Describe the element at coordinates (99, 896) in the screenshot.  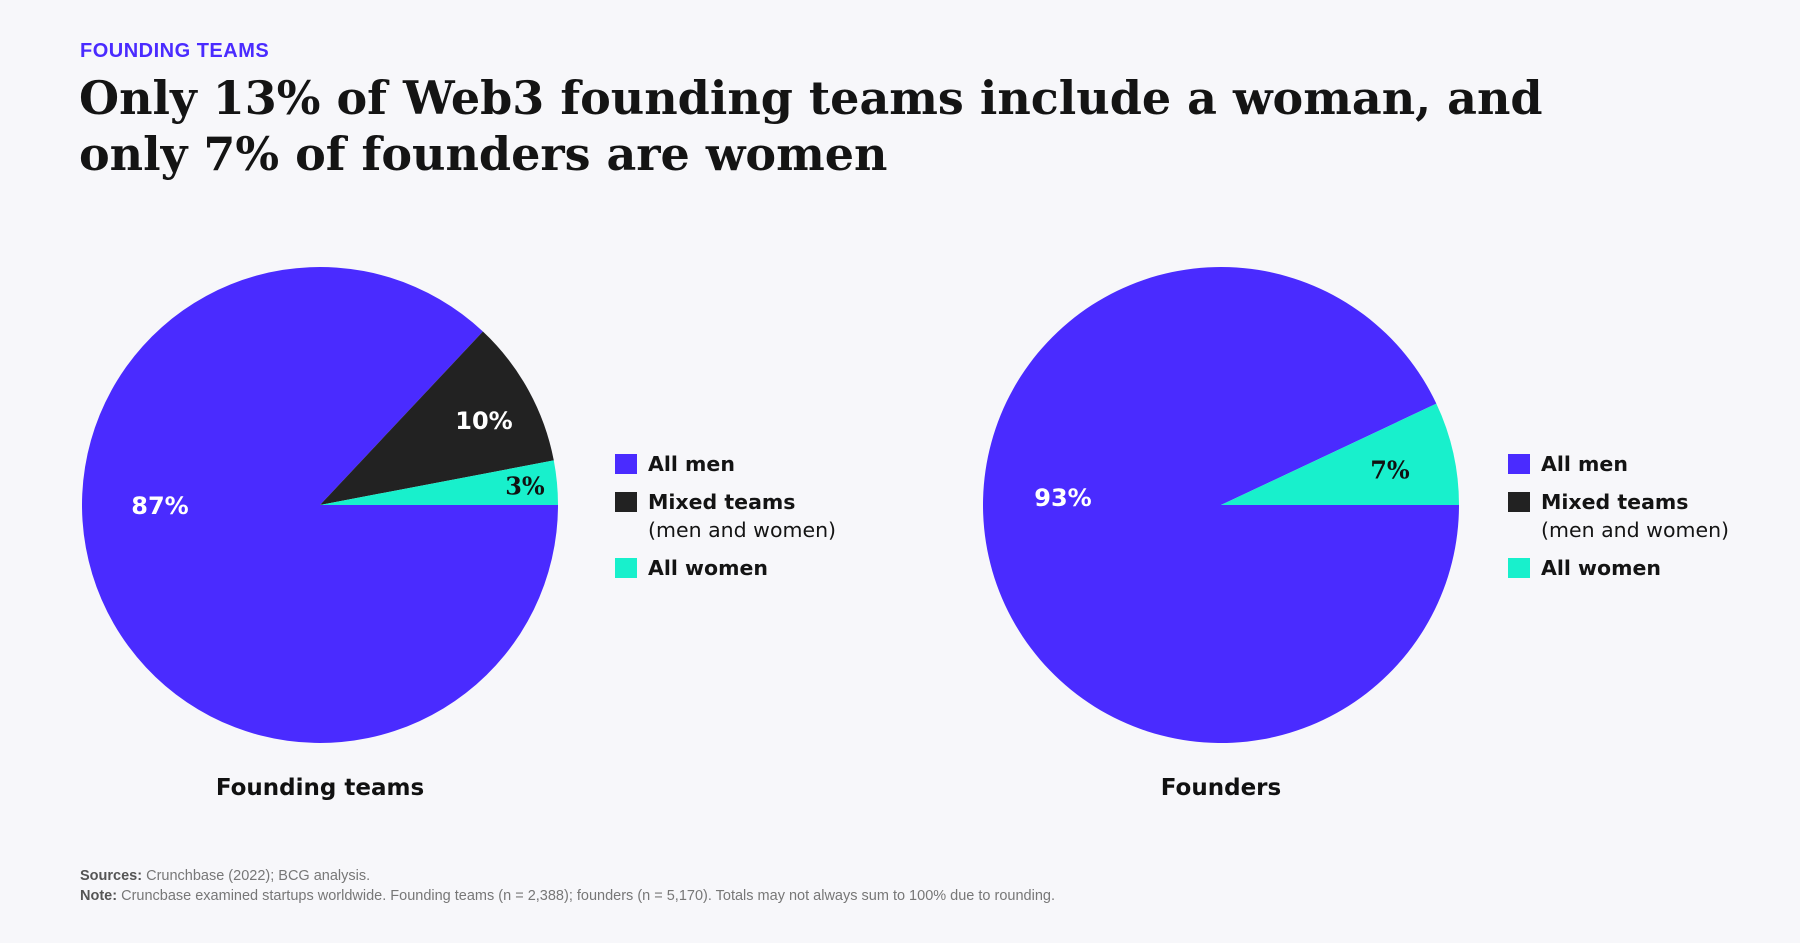
I see `footnote-note-label: Note:` at that location.